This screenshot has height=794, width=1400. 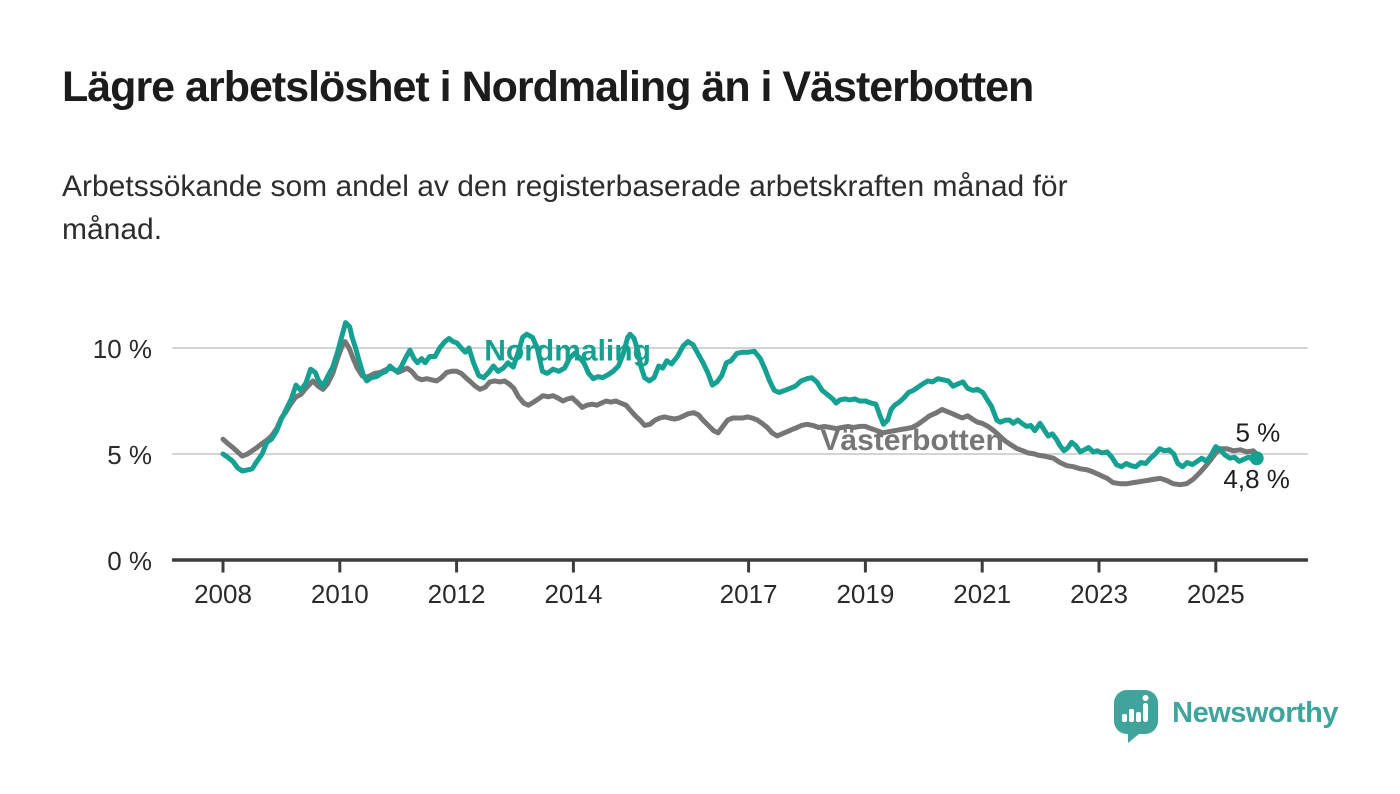 What do you see at coordinates (749, 594) in the screenshot?
I see `x-tick-label: 2017` at bounding box center [749, 594].